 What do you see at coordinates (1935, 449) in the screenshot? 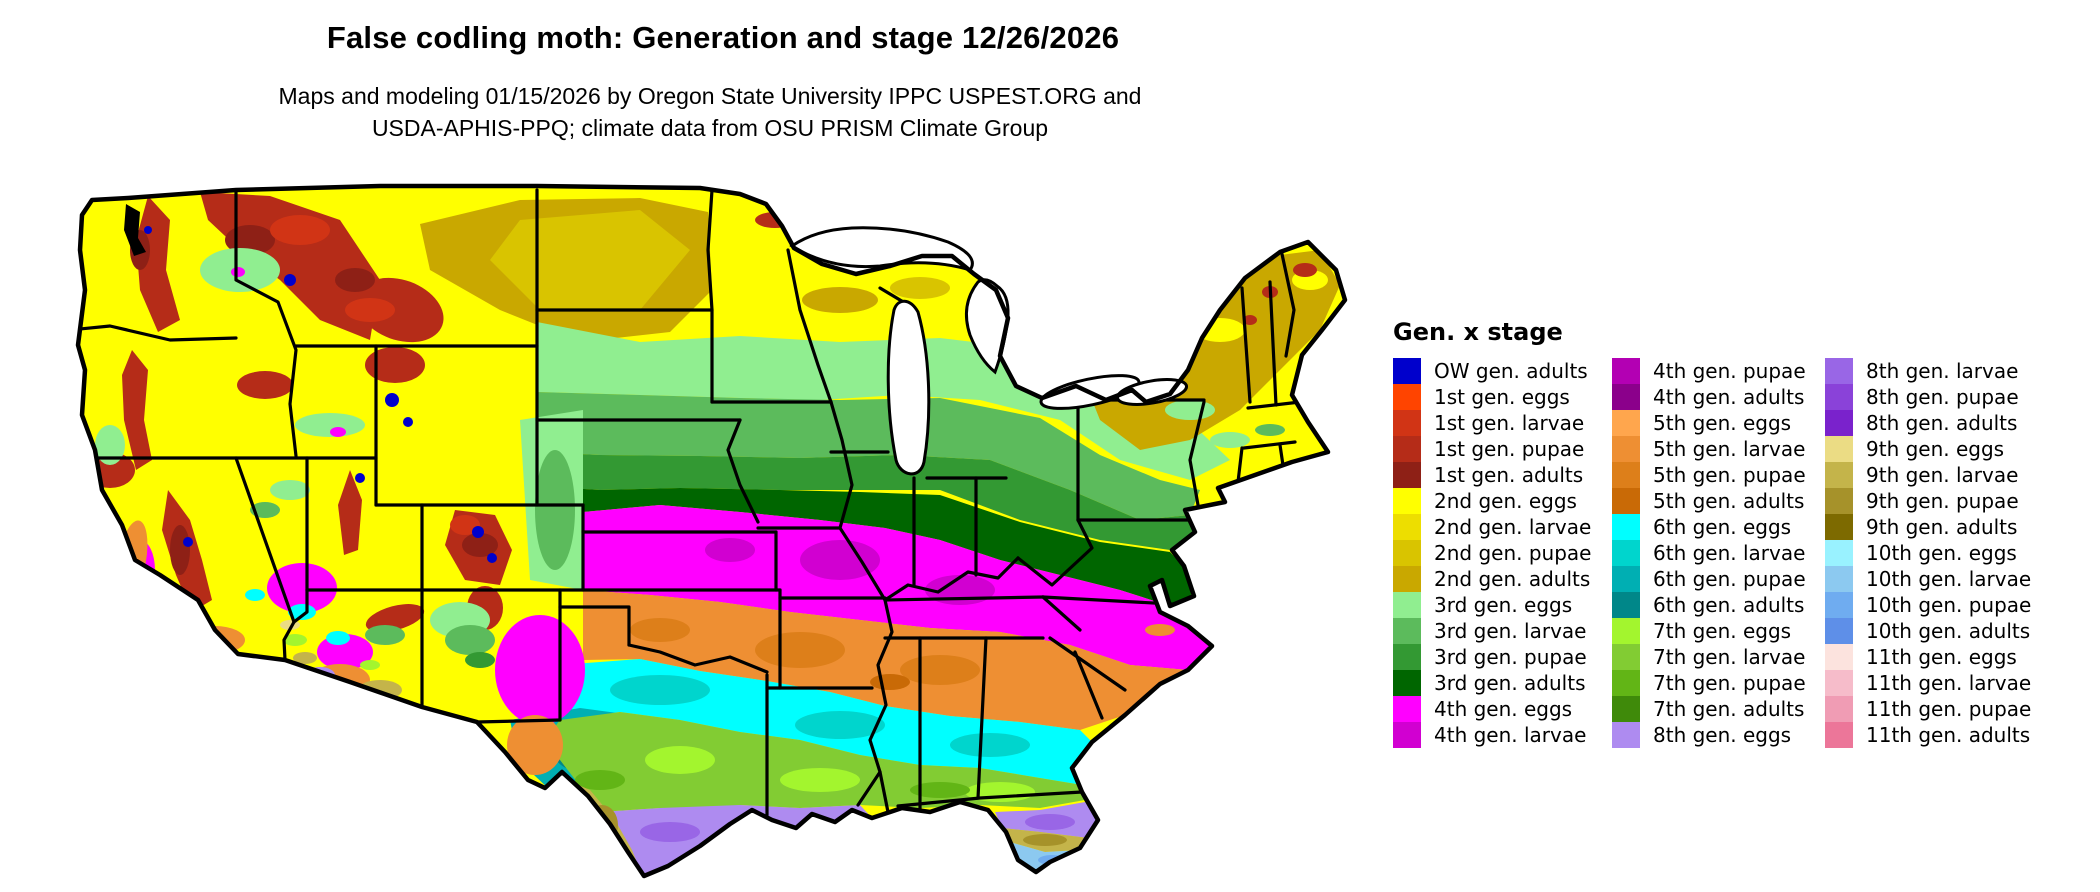
I see `legend-item-label: 9th gen. eggs` at bounding box center [1935, 449].